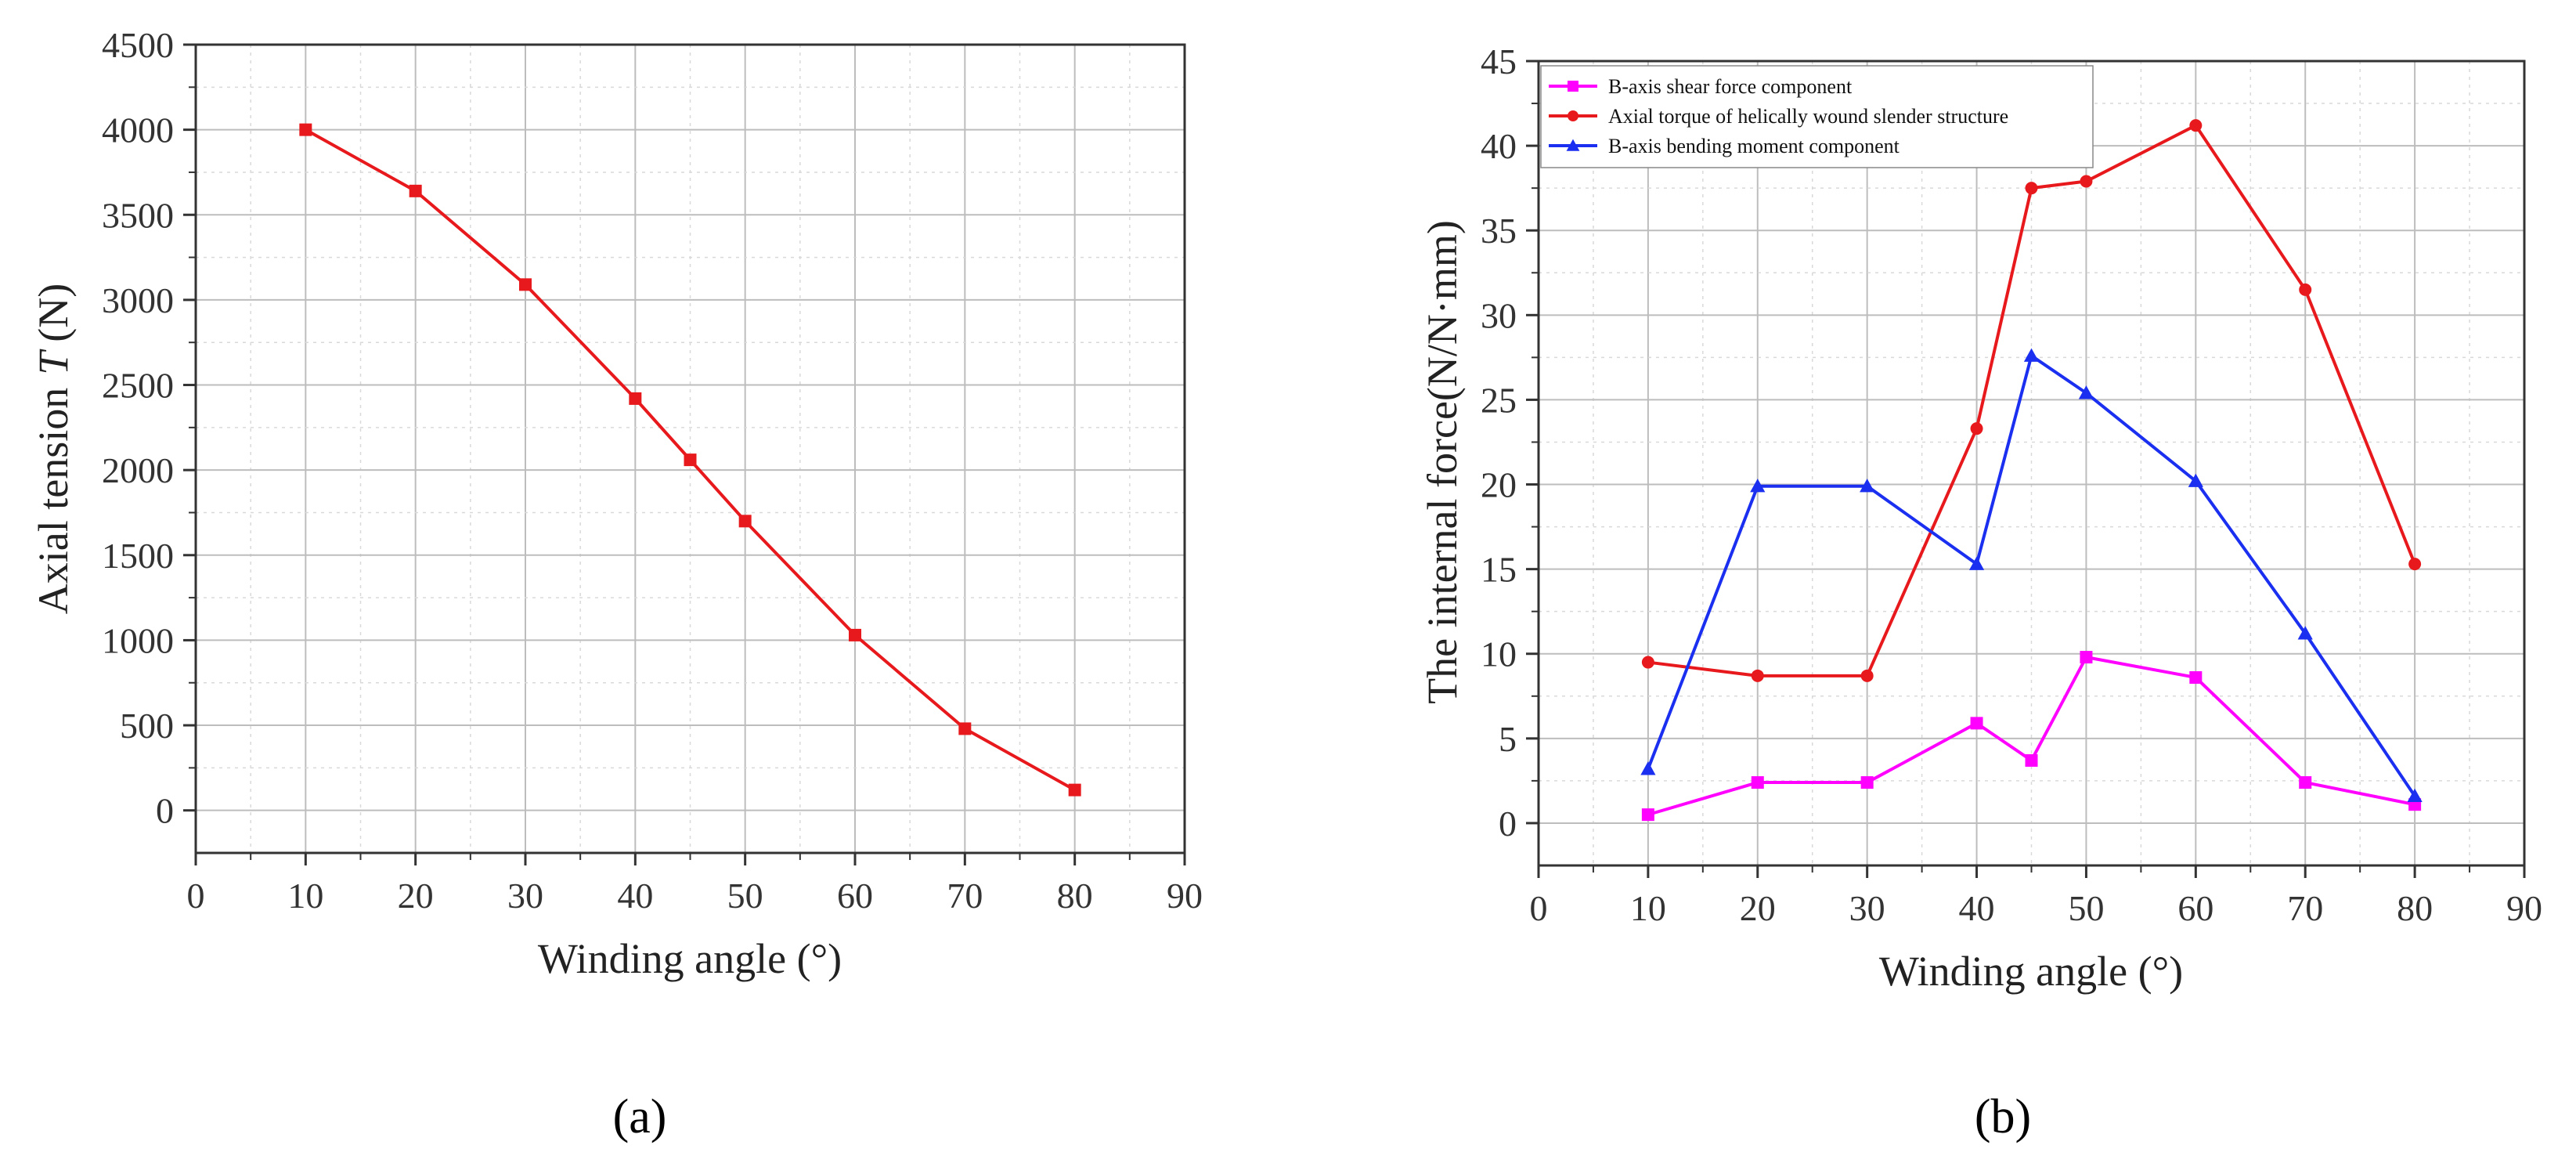  What do you see at coordinates (138, 45) in the screenshot?
I see `y-tick-label: 4500` at bounding box center [138, 45].